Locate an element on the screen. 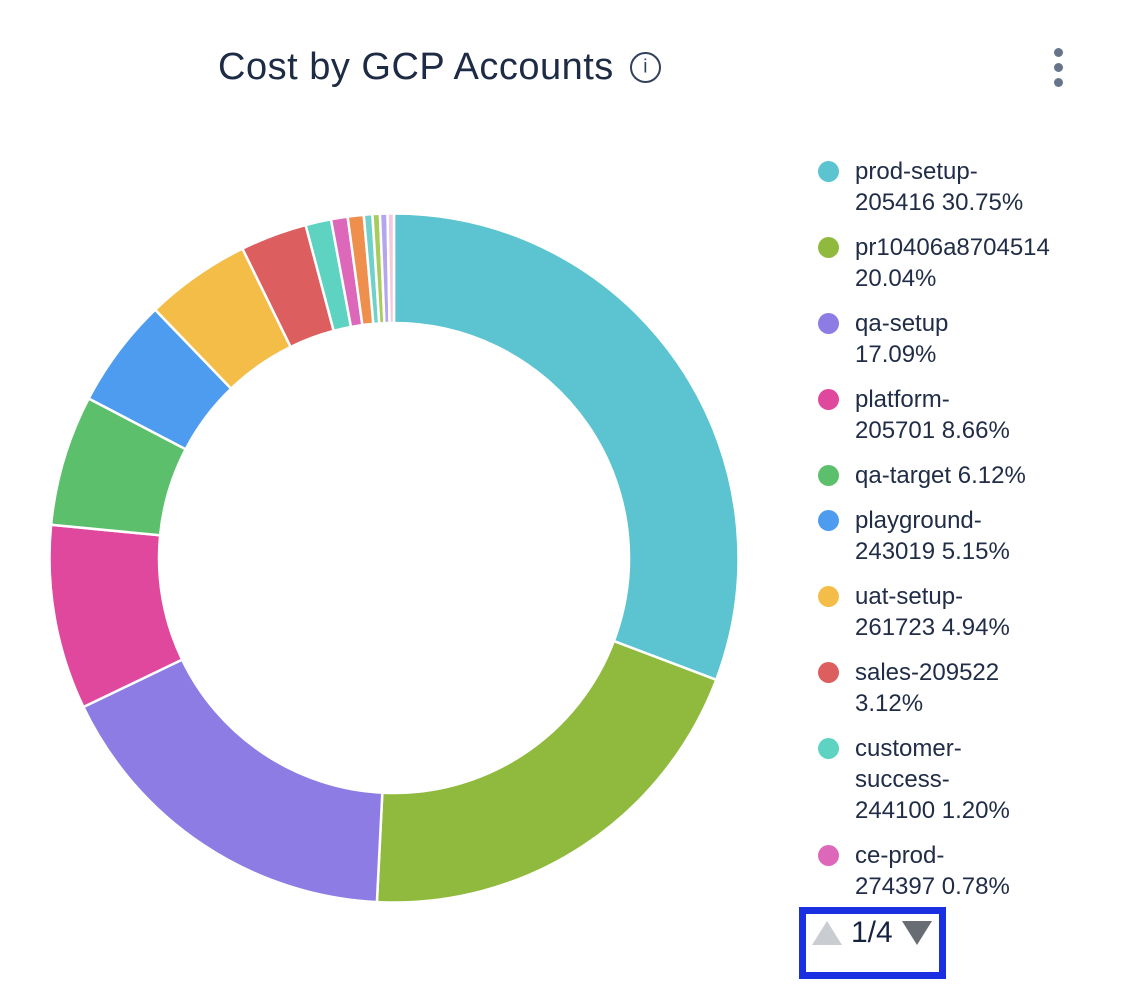 The image size is (1130, 1006). legend-item-sales-209522: sales-209522 3.12% is located at coordinates (974, 688).